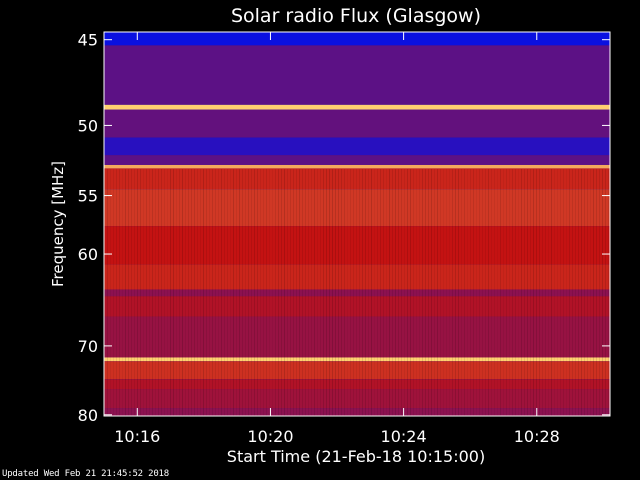 This screenshot has height=480, width=640. Describe the element at coordinates (88, 254) in the screenshot. I see `y-tick-label: 60` at that location.